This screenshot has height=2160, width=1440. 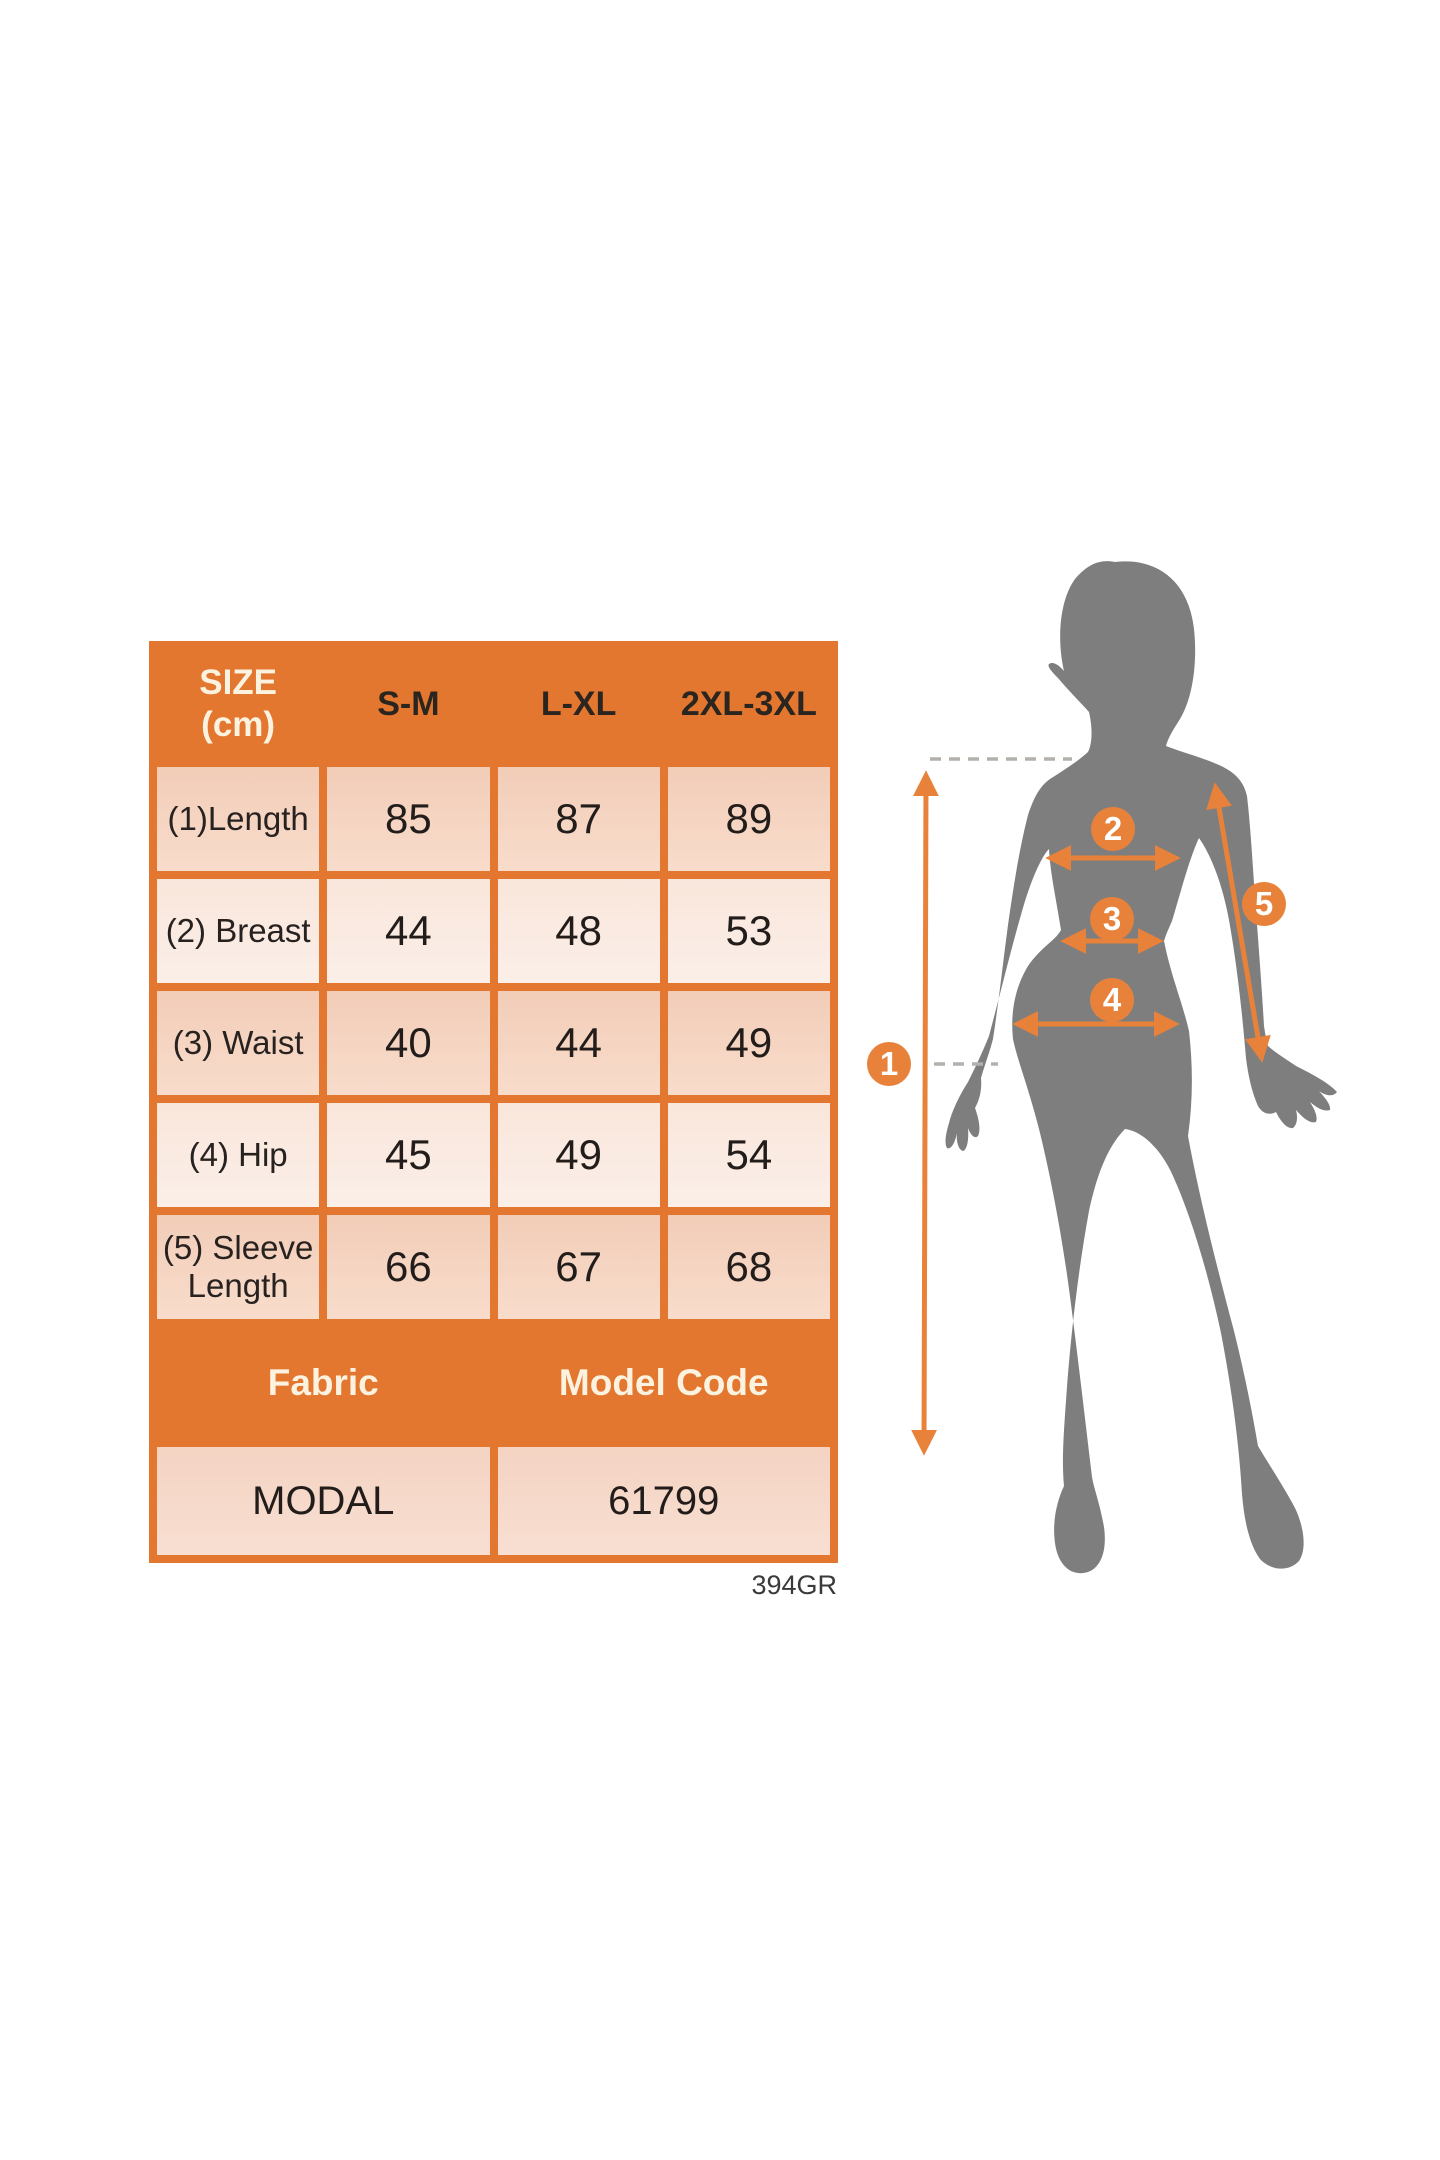 I want to click on cell-value: 68, so click(x=748, y=1267).